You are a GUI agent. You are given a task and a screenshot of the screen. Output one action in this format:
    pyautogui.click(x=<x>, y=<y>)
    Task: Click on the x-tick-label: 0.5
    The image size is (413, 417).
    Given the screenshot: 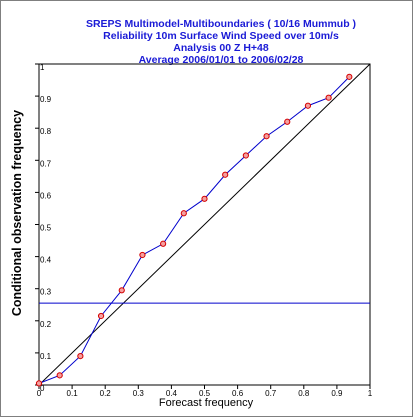 What is the action you would take?
    pyautogui.click(x=205, y=393)
    